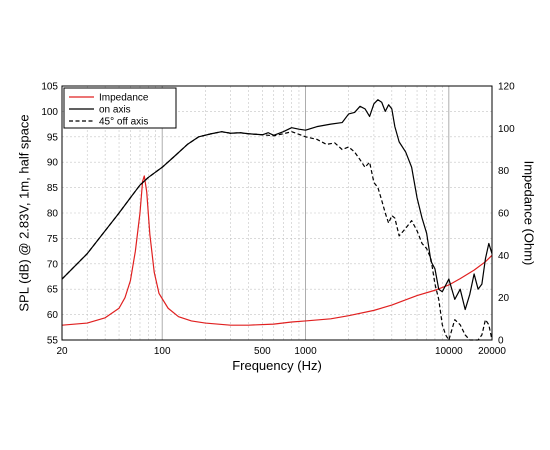  What do you see at coordinates (506, 87) in the screenshot?
I see `y2-tick-label: 120` at bounding box center [506, 87].